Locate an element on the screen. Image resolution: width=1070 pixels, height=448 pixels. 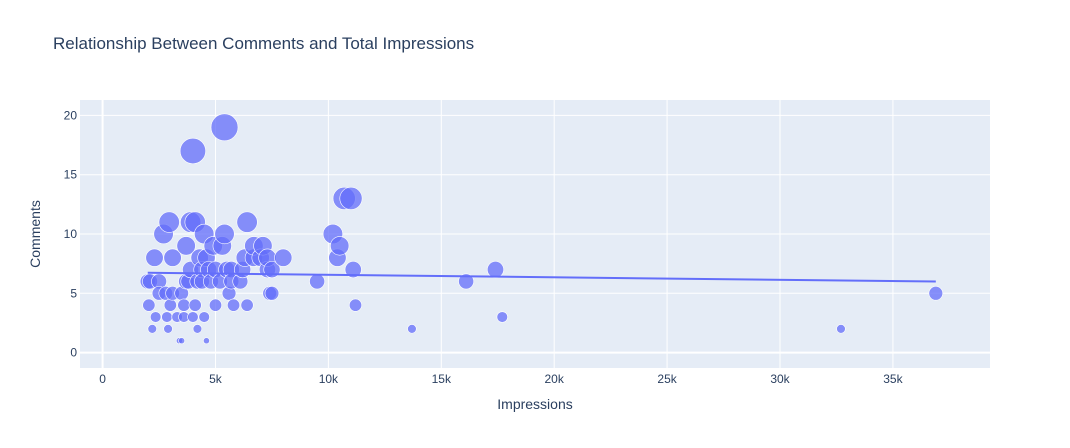
y-axis-ticks: 0 5 10 15 20 is located at coordinates (71, 233).